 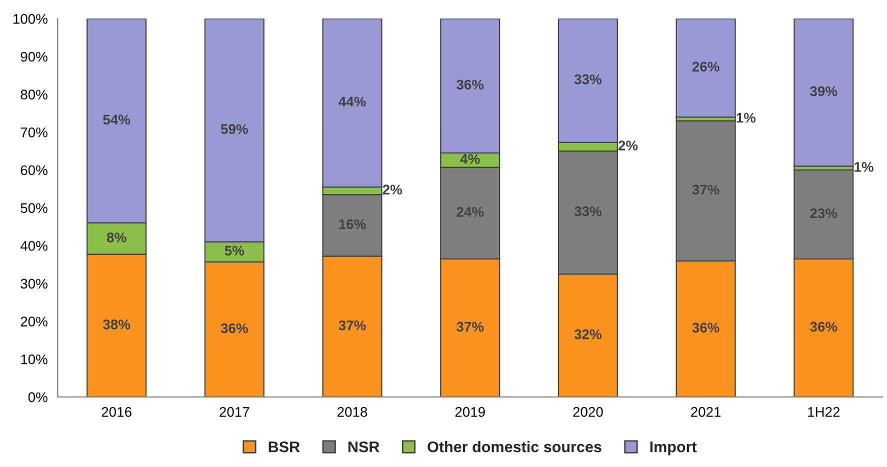 I want to click on y-tick-label: 70%, so click(x=34, y=132).